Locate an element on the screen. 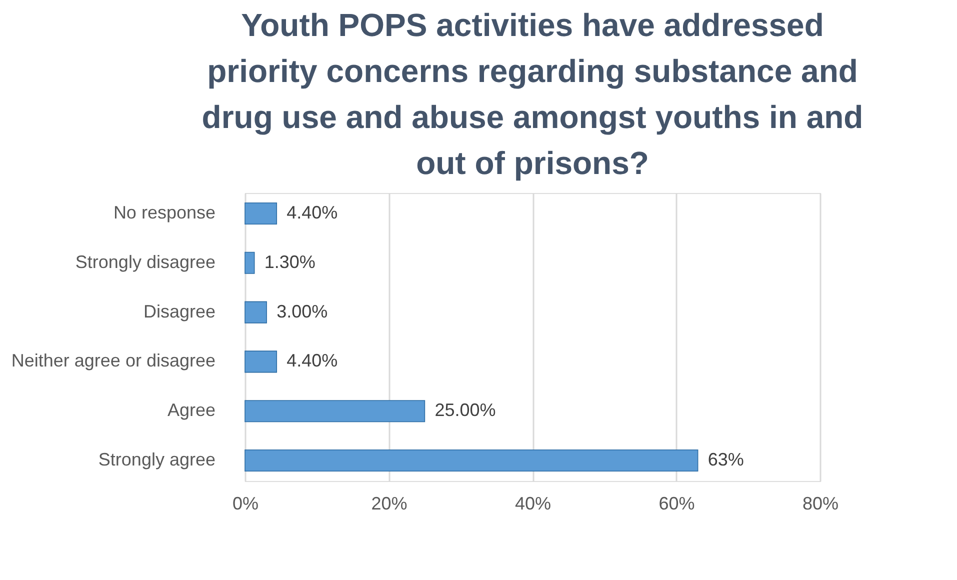  x-tick-label: 0% is located at coordinates (245, 504).